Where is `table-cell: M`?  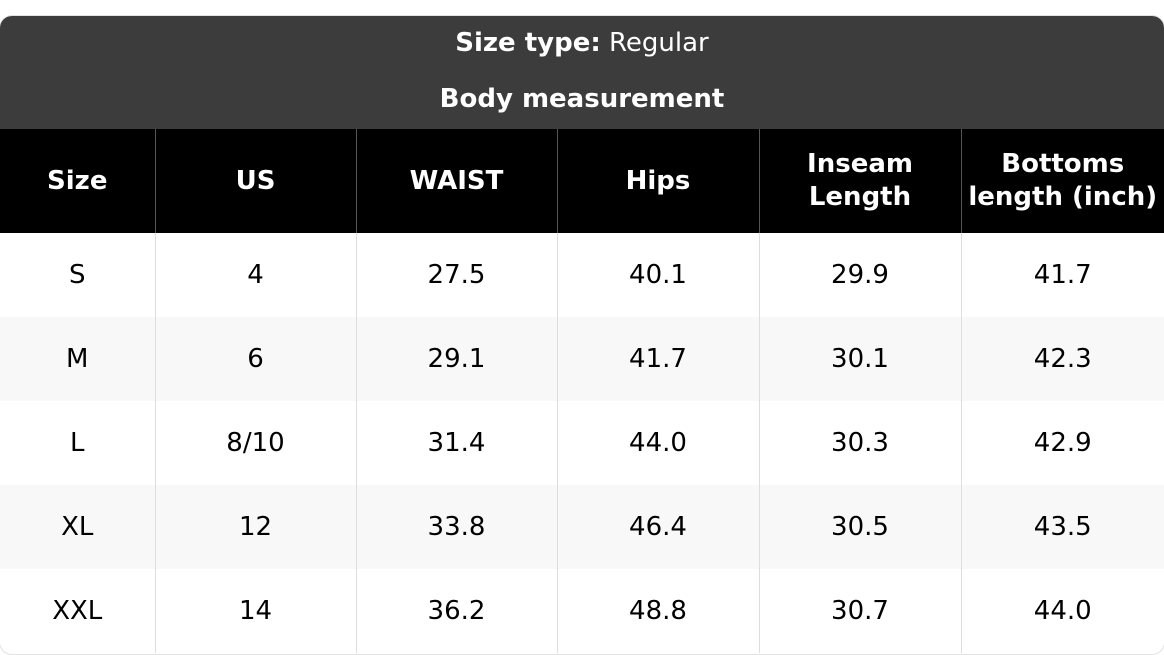
table-cell: M is located at coordinates (77, 359).